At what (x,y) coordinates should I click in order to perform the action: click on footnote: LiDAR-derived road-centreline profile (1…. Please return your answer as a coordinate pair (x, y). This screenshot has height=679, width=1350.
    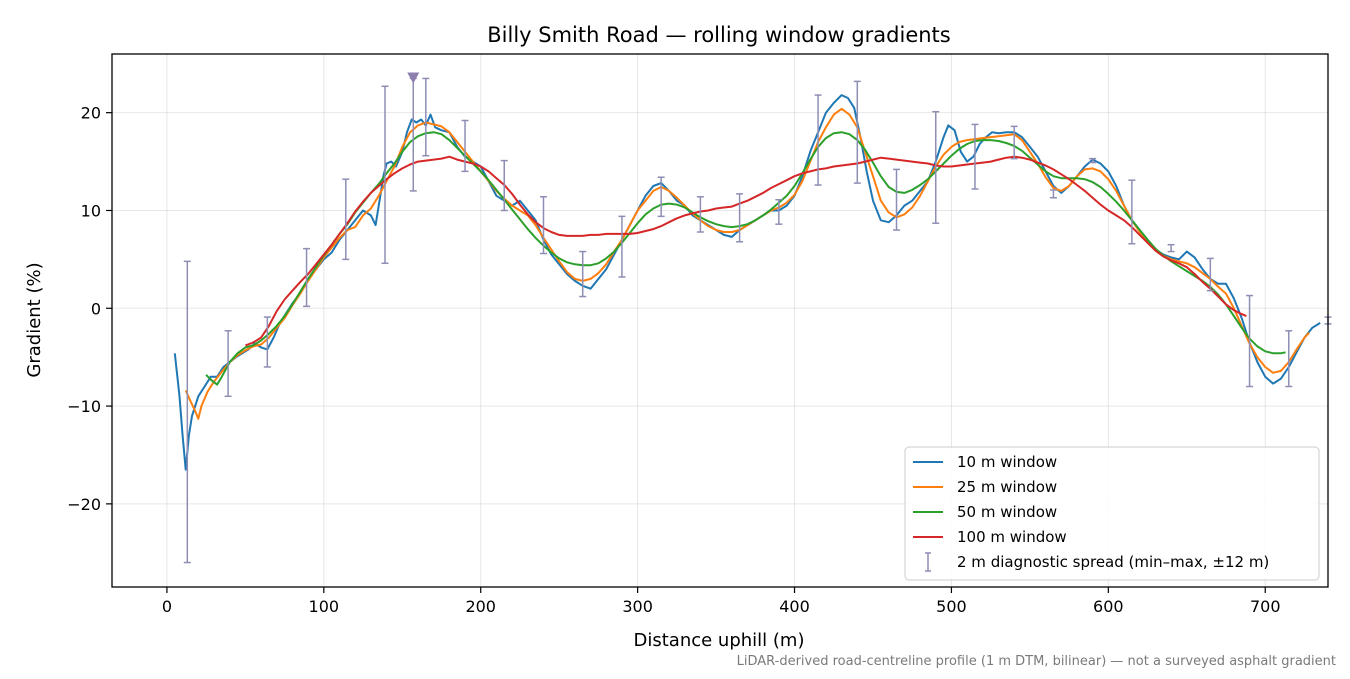
    Looking at the image, I should click on (1036, 661).